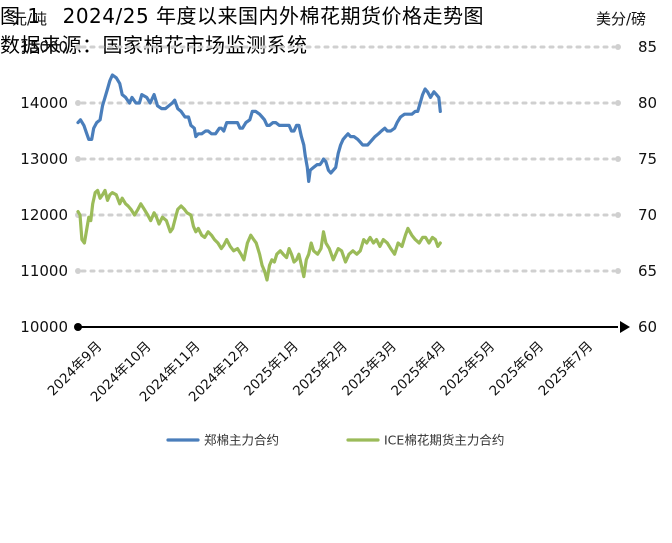 This screenshot has height=543, width=672. I want to click on x-axis-arrow, so click(625, 327).